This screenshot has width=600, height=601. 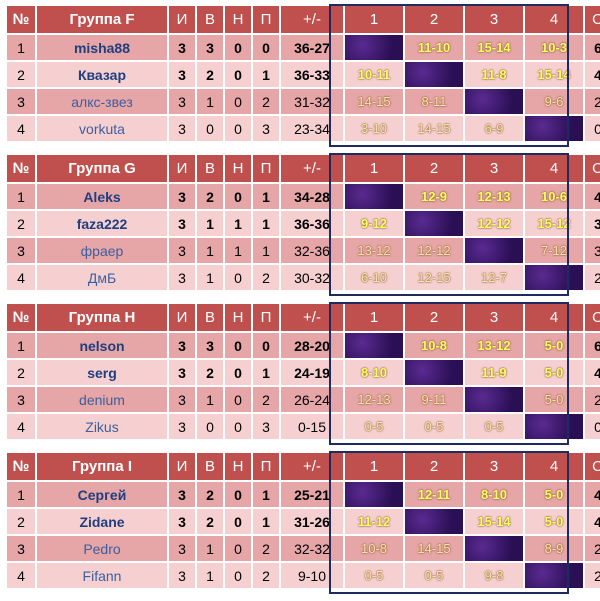 What do you see at coordinates (102, 168) in the screenshot?
I see `group-title: Группа G` at bounding box center [102, 168].